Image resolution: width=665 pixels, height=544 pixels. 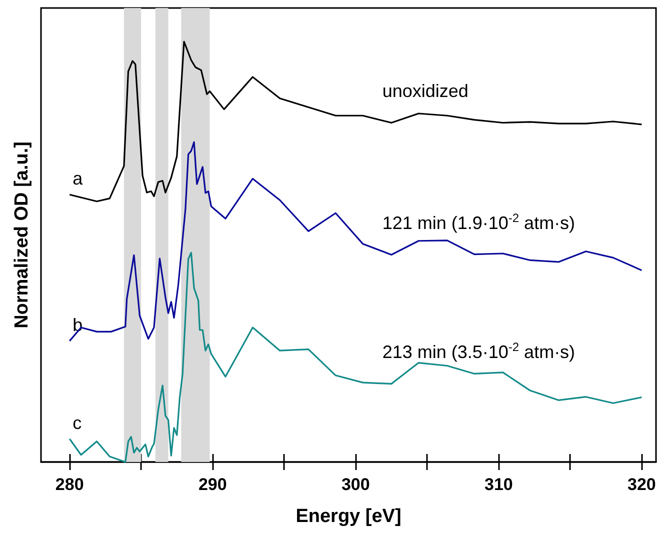 What do you see at coordinates (77, 422) in the screenshot?
I see `series-label: c` at bounding box center [77, 422].